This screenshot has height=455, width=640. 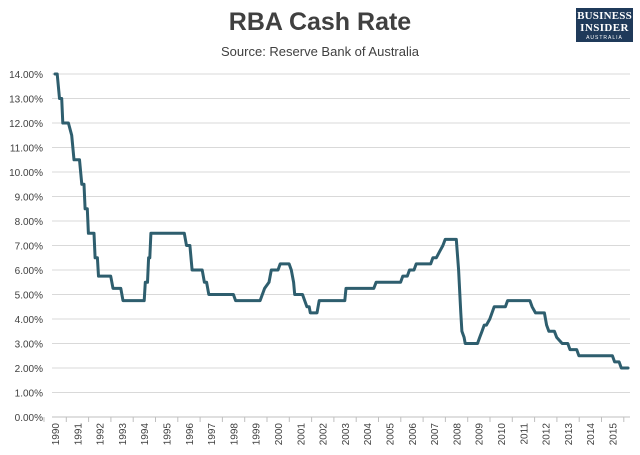 What do you see at coordinates (524, 434) in the screenshot?
I see `x-tick-label: 2011` at bounding box center [524, 434].